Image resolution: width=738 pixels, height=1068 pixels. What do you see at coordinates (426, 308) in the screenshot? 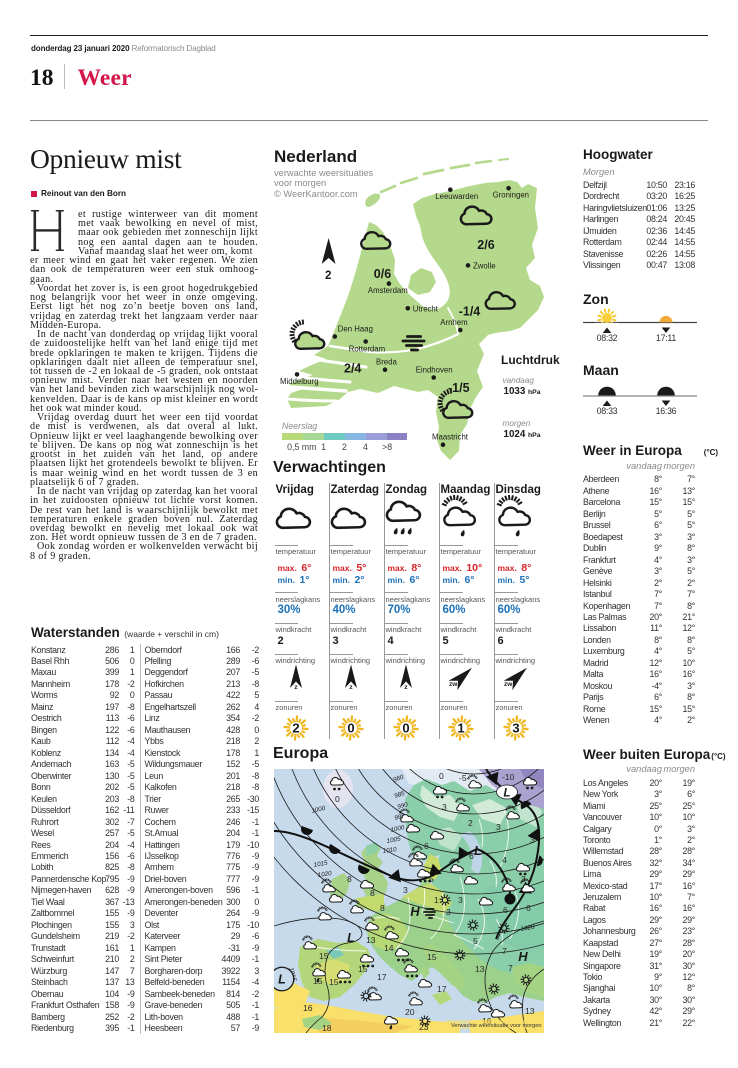
I see `svg-text: Utrecht` at bounding box center [426, 308].